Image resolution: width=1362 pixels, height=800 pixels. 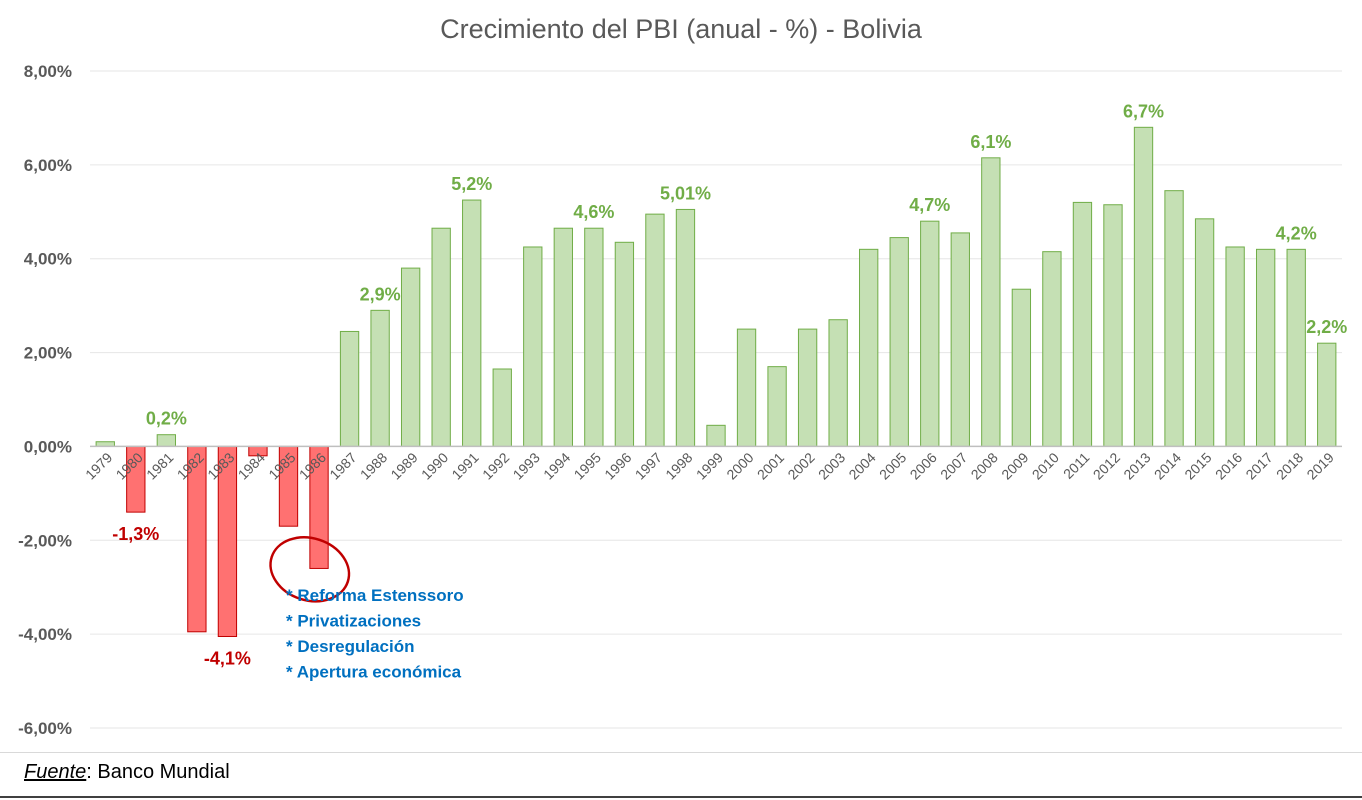 What do you see at coordinates (617, 465) in the screenshot?
I see `x-tick-label: 1996` at bounding box center [617, 465].